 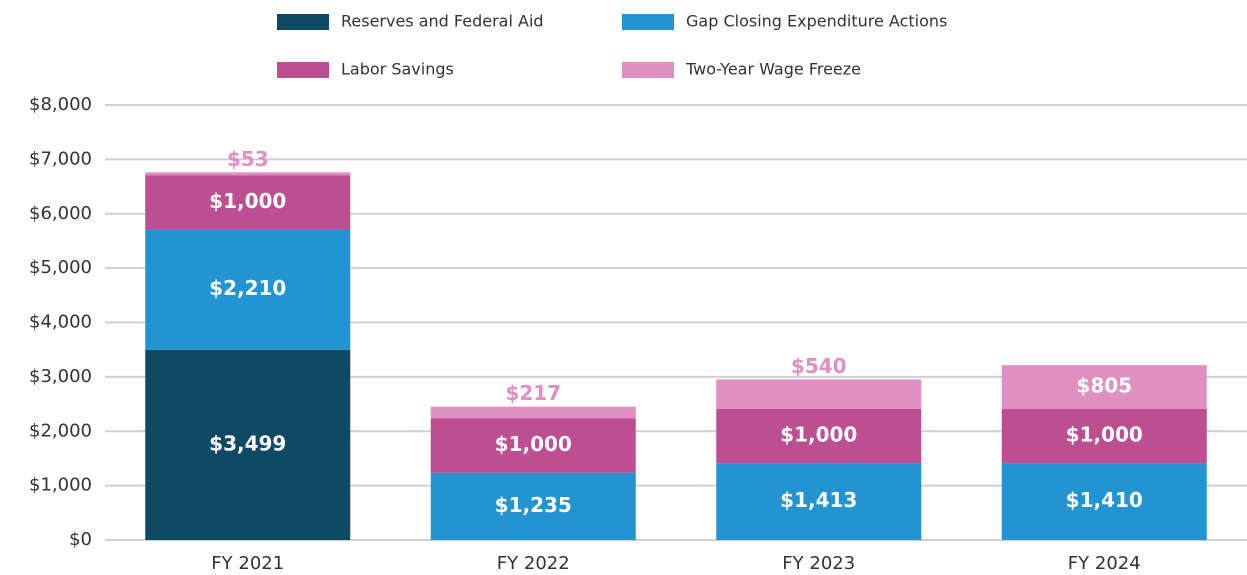 What do you see at coordinates (60, 104) in the screenshot?
I see `y-tick-label: $8,000` at bounding box center [60, 104].